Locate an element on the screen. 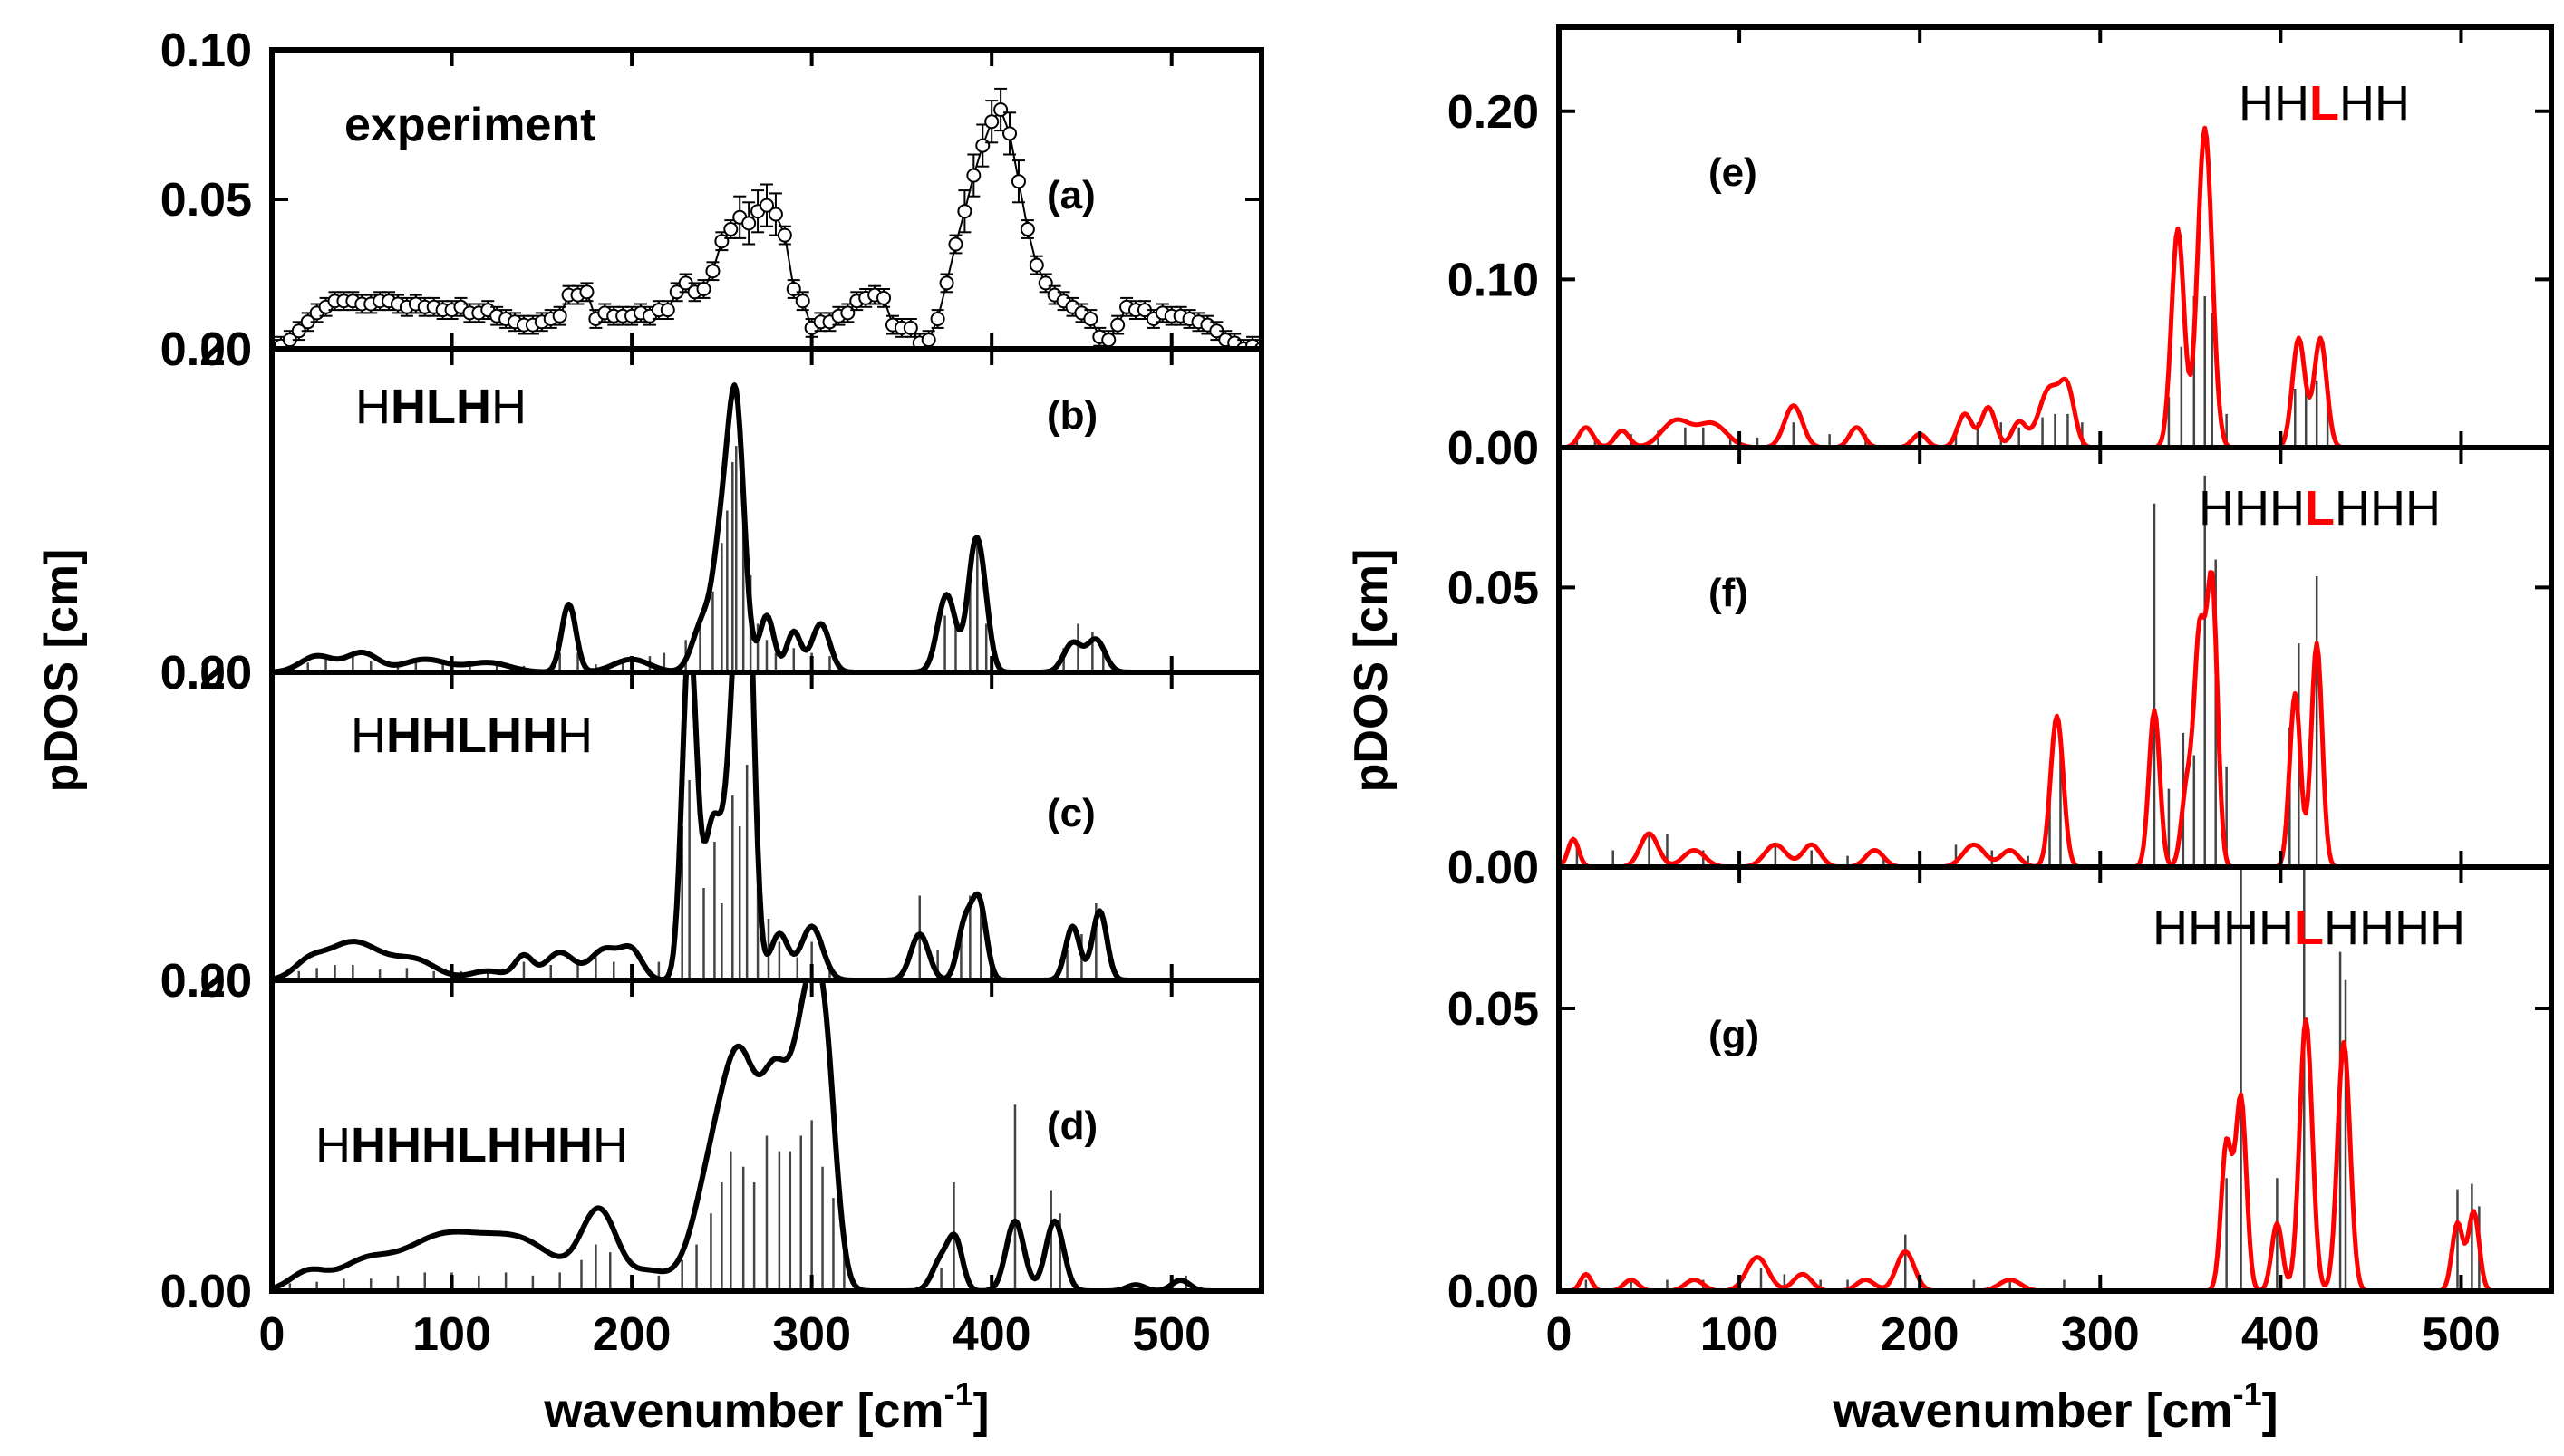 This screenshot has width=2564, height=1456. panel-annotation: HHHHLHHHH is located at coordinates (2309, 928).